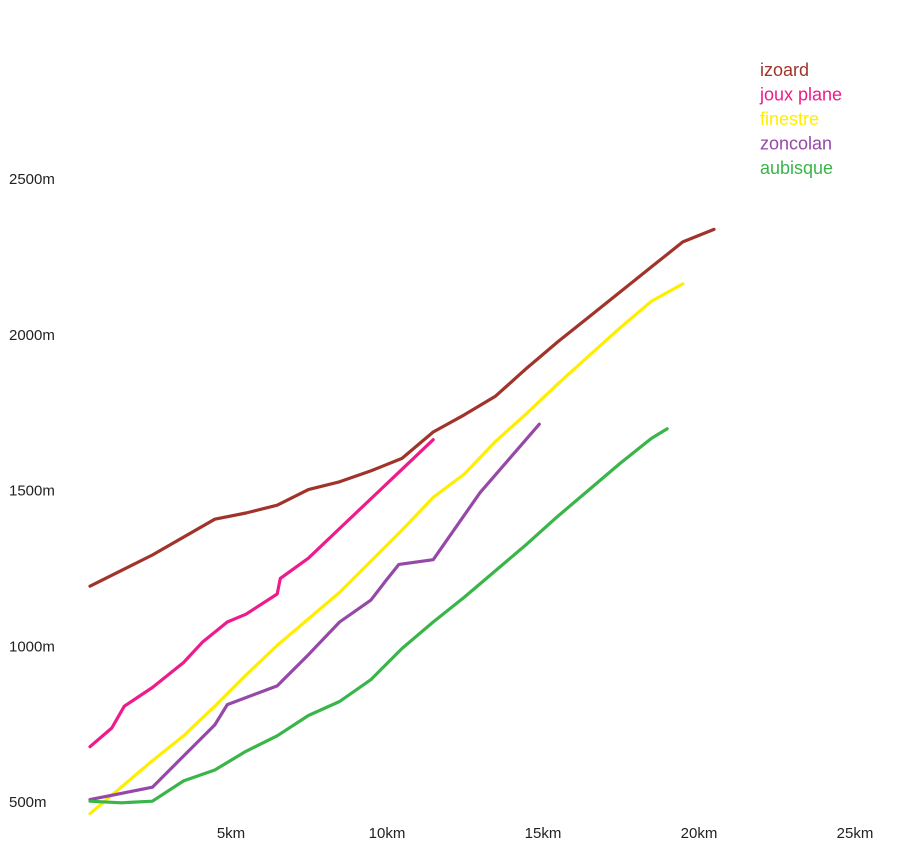 The height and width of the screenshot is (846, 908). Describe the element at coordinates (800, 95) in the screenshot. I see `legend-item-joux-plane: joux plane` at that location.